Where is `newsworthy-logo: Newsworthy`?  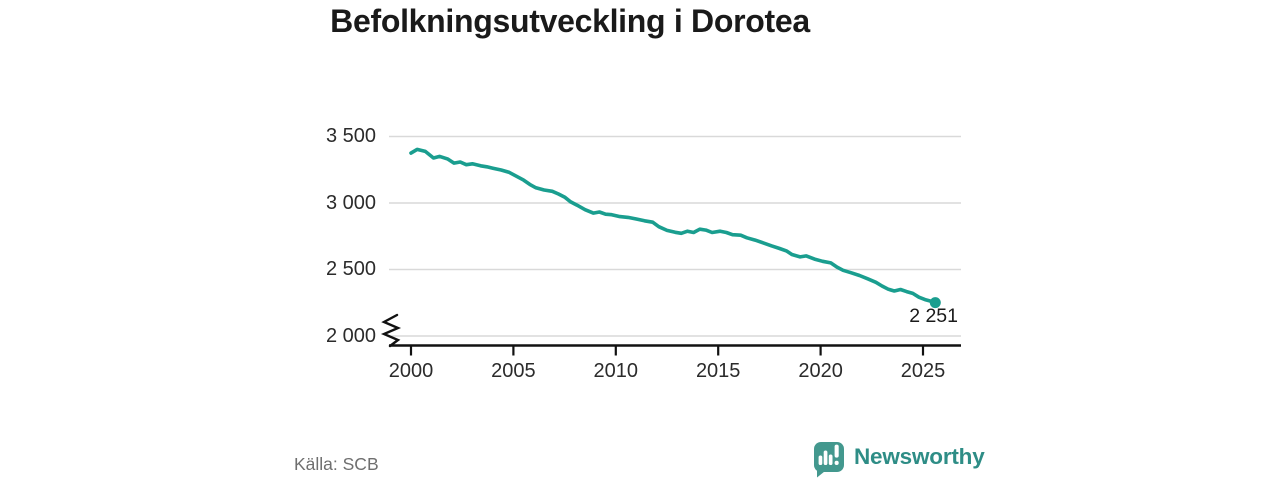 newsworthy-logo: Newsworthy is located at coordinates (899, 459).